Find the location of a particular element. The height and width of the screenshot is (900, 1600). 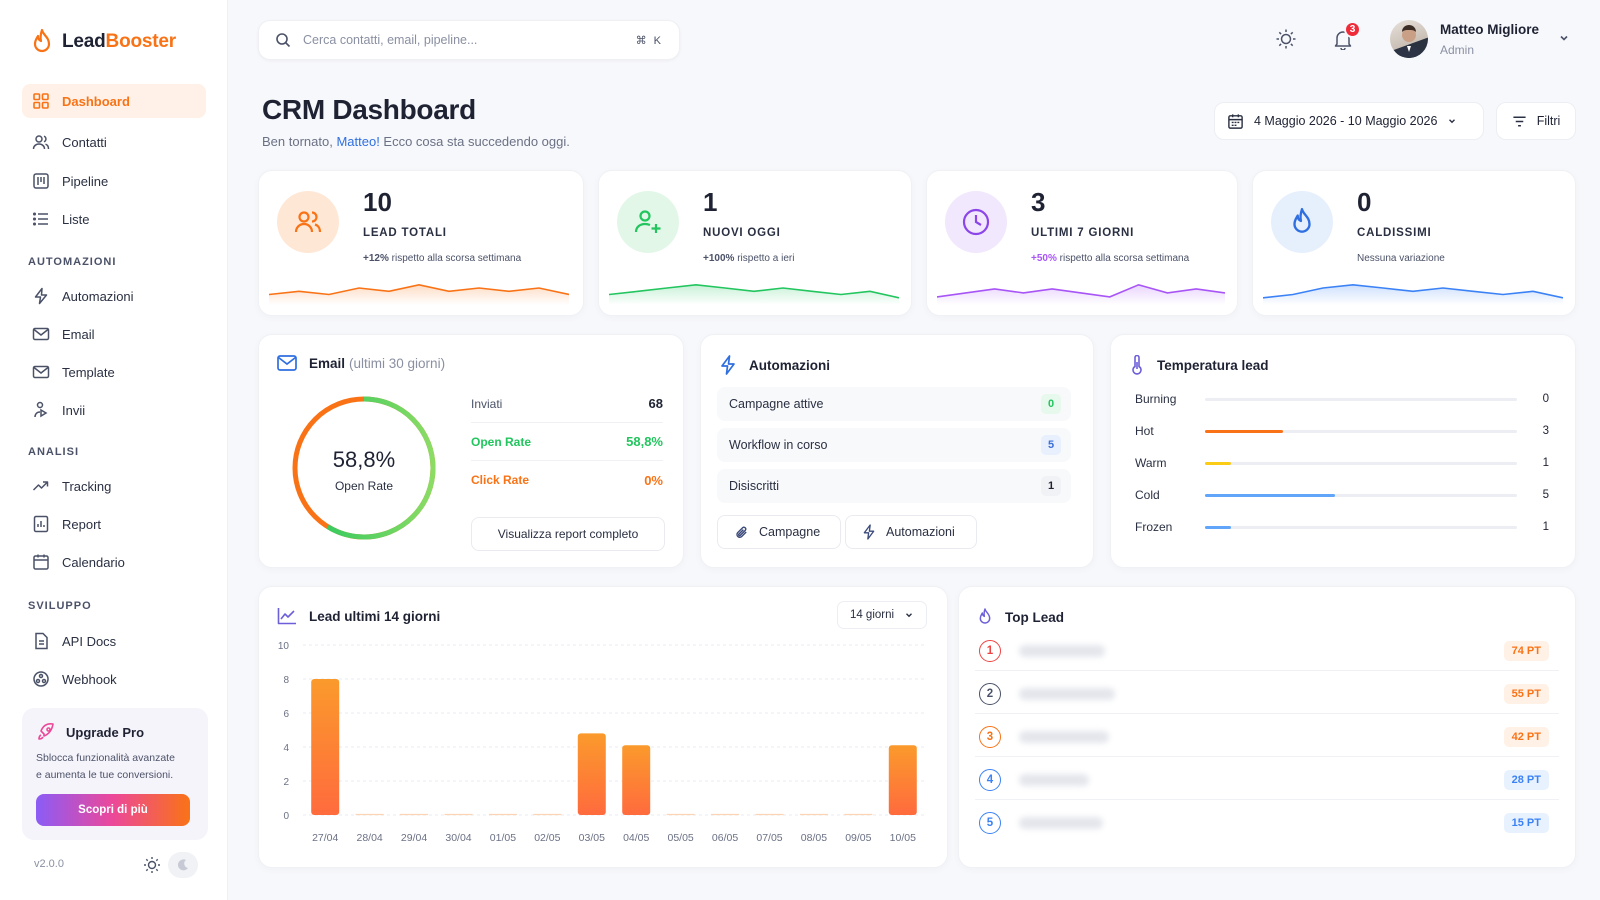

sidebar-item-dashboard: Dashboard is located at coordinates (114, 101).